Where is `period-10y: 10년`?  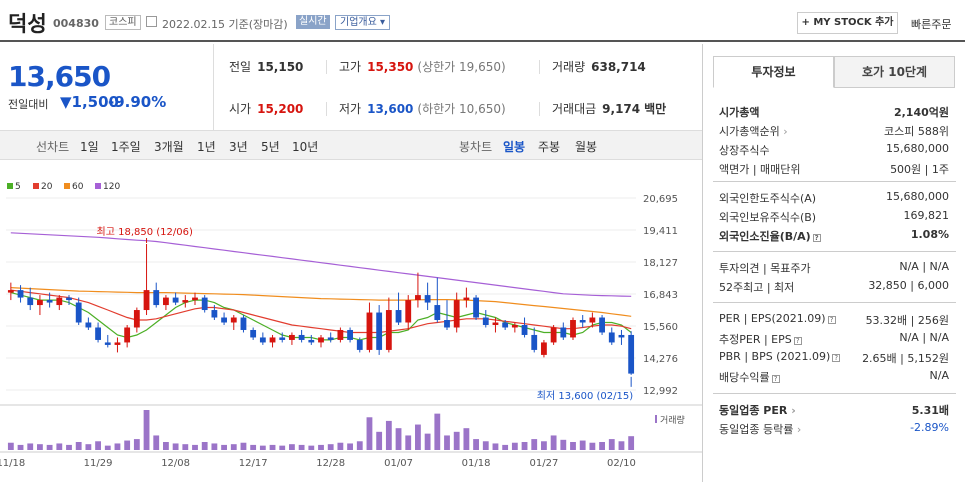 period-10y: 10년 is located at coordinates (305, 147).